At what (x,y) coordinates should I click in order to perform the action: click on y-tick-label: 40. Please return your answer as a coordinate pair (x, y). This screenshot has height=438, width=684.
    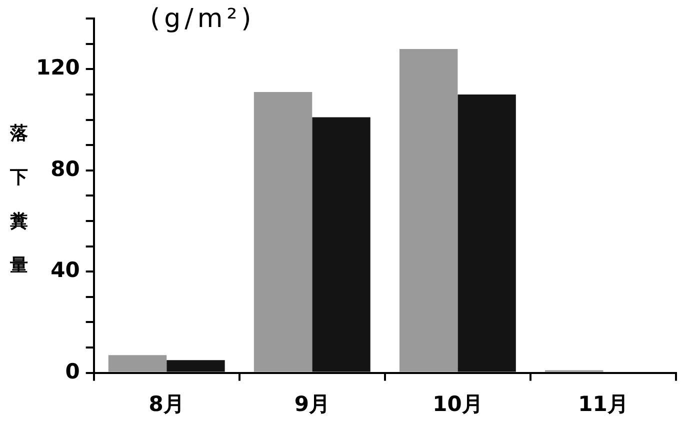
    Looking at the image, I should click on (65, 270).